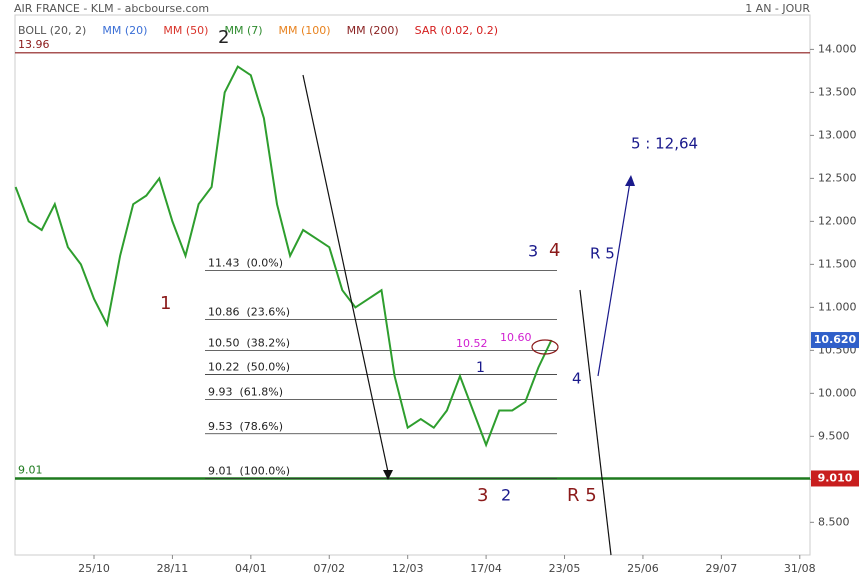 The width and height of the screenshot is (860, 580). Describe the element at coordinates (545, 347) in the screenshot. I see `highlight-ellipse` at that location.